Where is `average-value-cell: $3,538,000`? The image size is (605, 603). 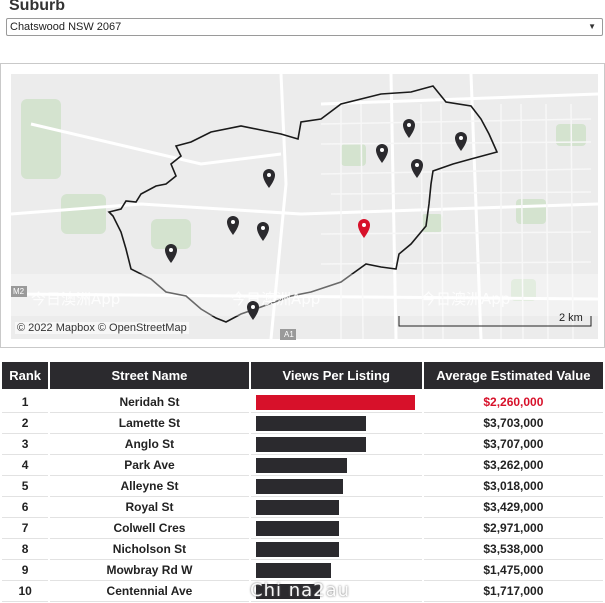
average-value-cell: $3,538,000 is located at coordinates (513, 549).